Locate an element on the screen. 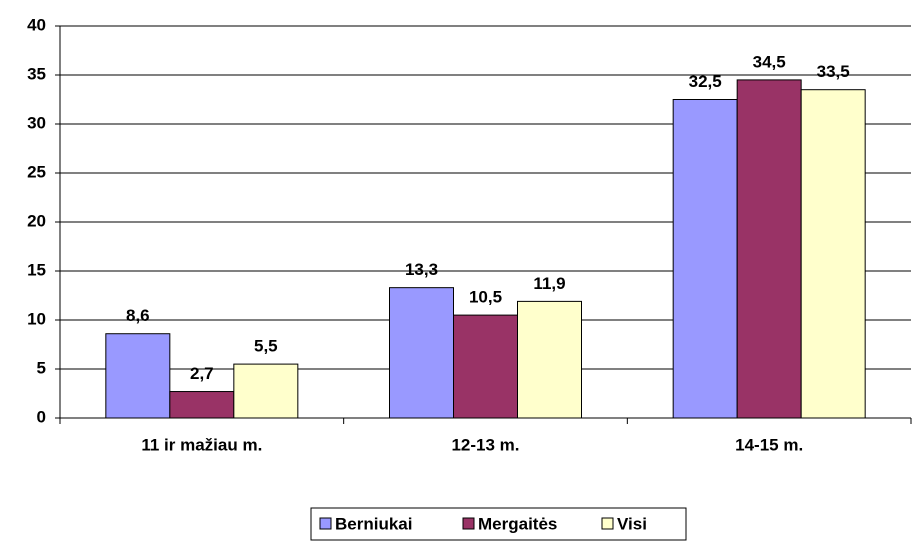  y-tick-label: 10 is located at coordinates (36, 318).